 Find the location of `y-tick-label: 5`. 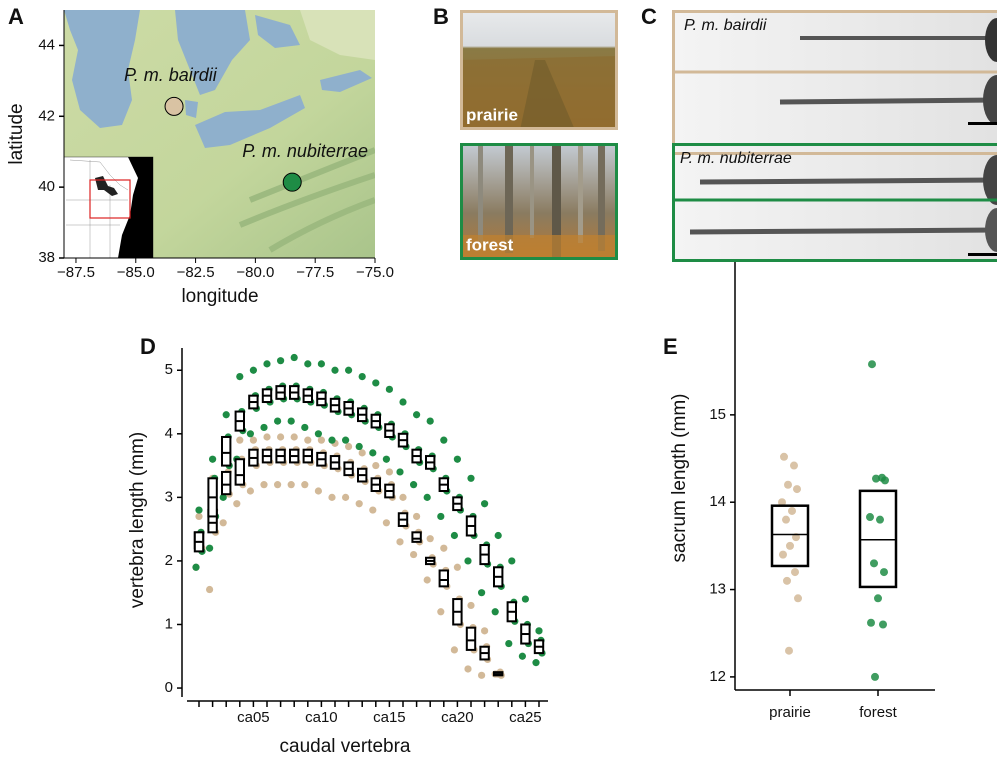

y-tick-label: 5 is located at coordinates (169, 369).